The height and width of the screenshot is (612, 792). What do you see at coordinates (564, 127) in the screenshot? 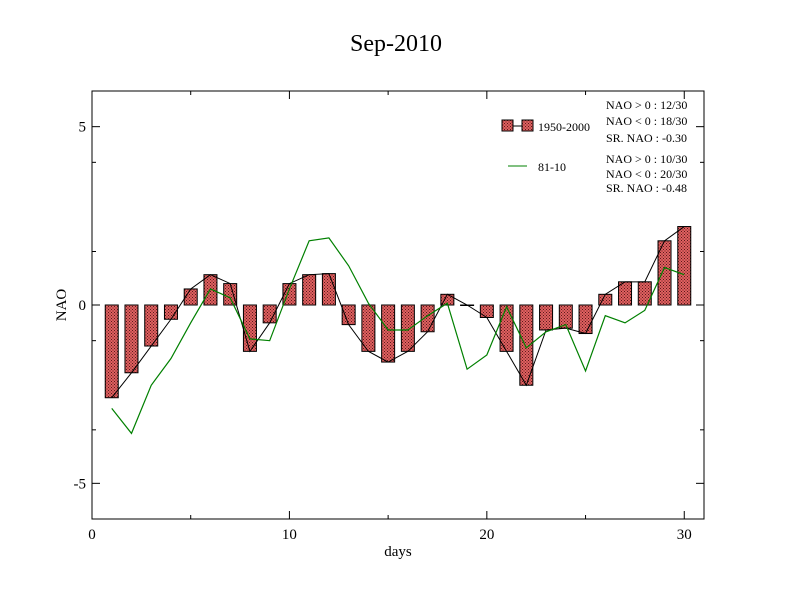
I see `legend-label-1950-2000: 1950-2000` at bounding box center [564, 127].